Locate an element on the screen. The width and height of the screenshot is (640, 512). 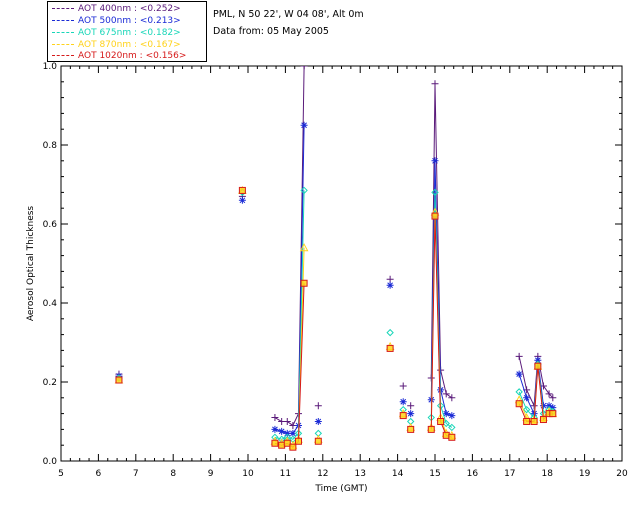
legend-entry-400nm: AOT 400nm : <0.252> is located at coordinates (116, 9).